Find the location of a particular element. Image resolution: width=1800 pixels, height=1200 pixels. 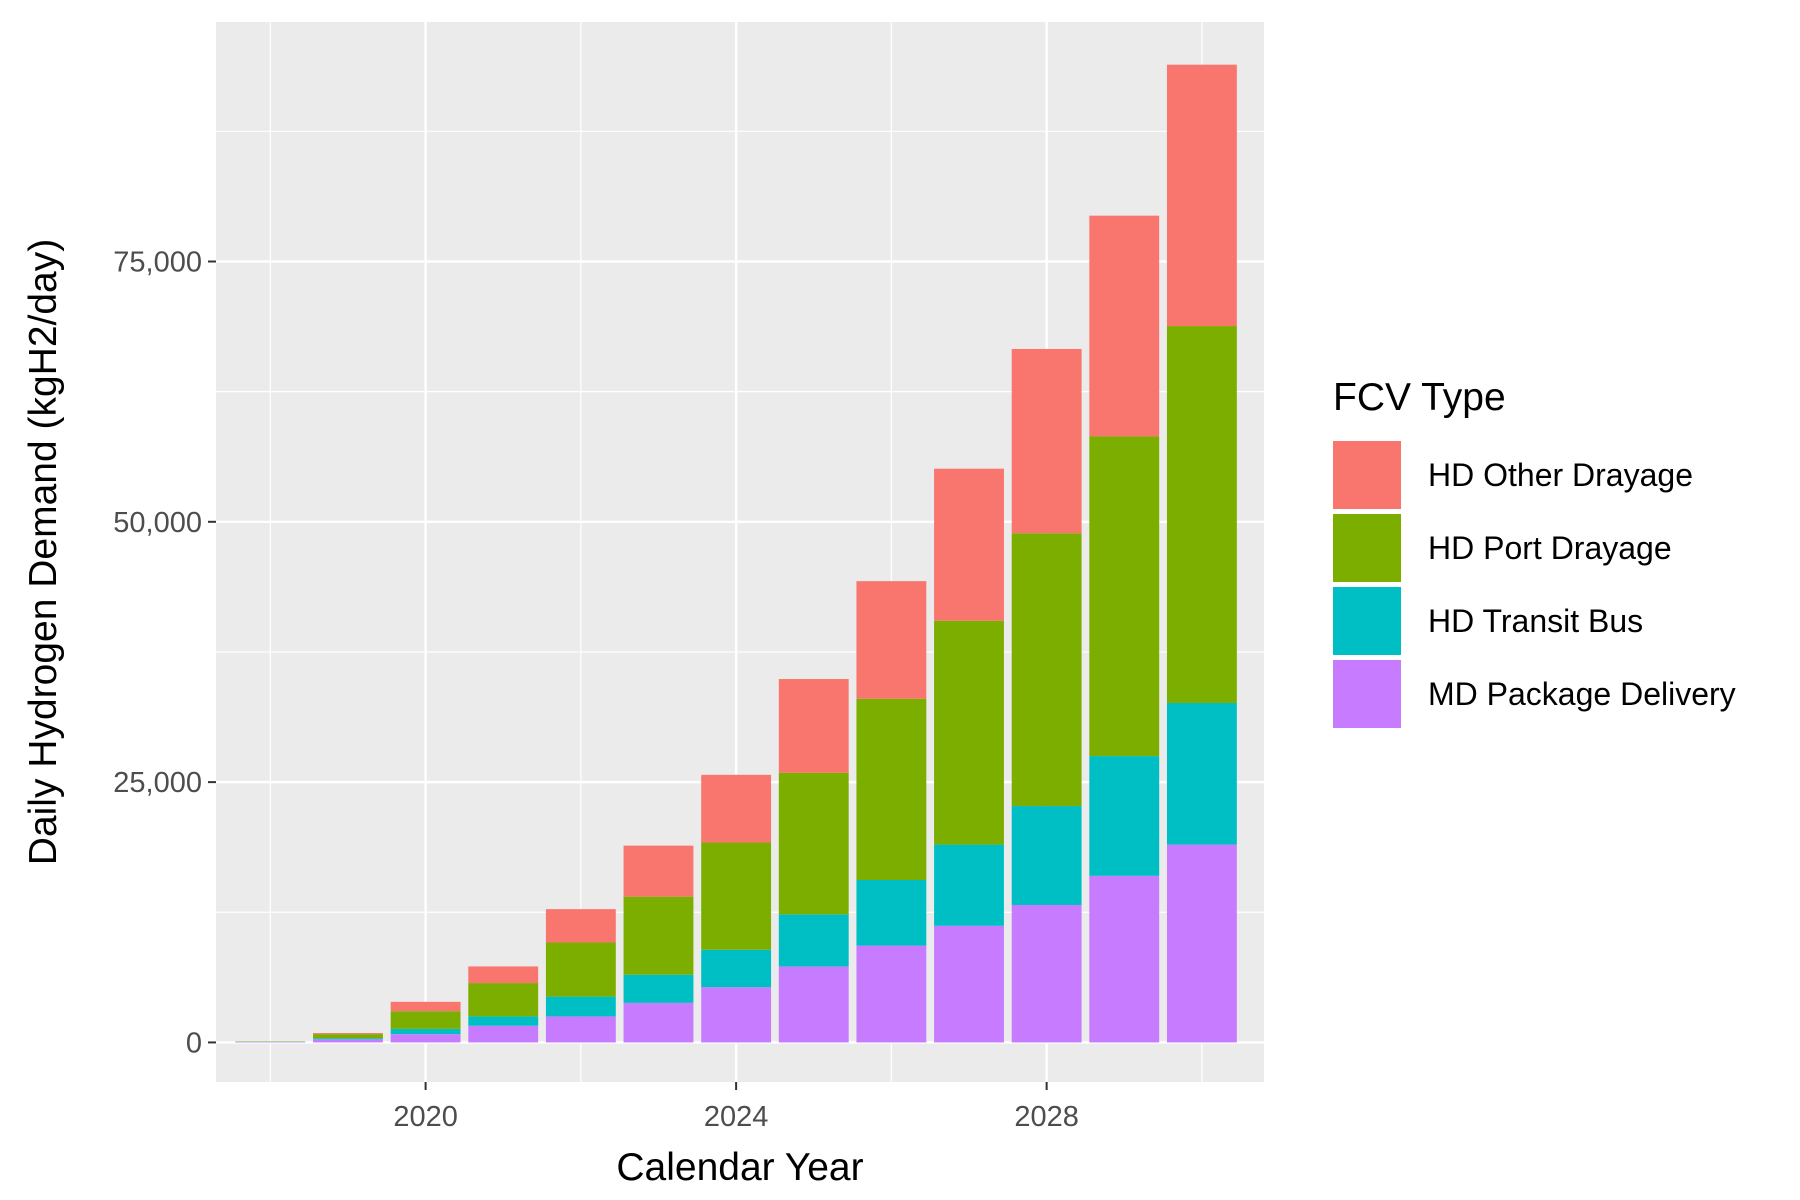

y-axis: 0 25,000 50,000 75,000 is located at coordinates (164, 652).